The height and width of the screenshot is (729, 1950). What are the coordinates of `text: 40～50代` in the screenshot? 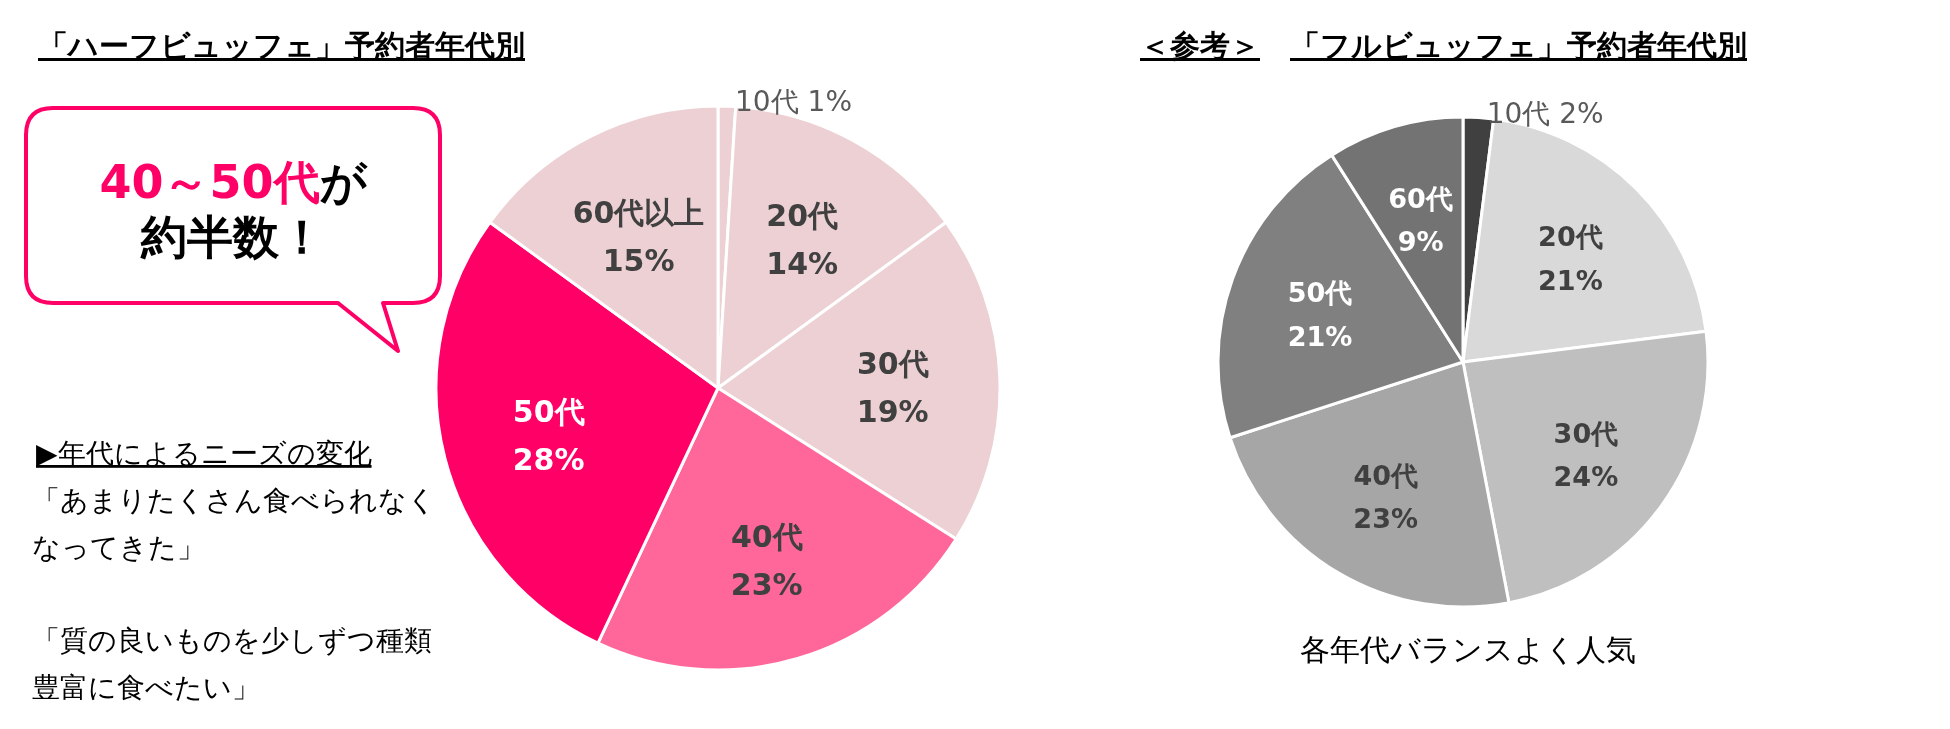 It's located at (209, 182).